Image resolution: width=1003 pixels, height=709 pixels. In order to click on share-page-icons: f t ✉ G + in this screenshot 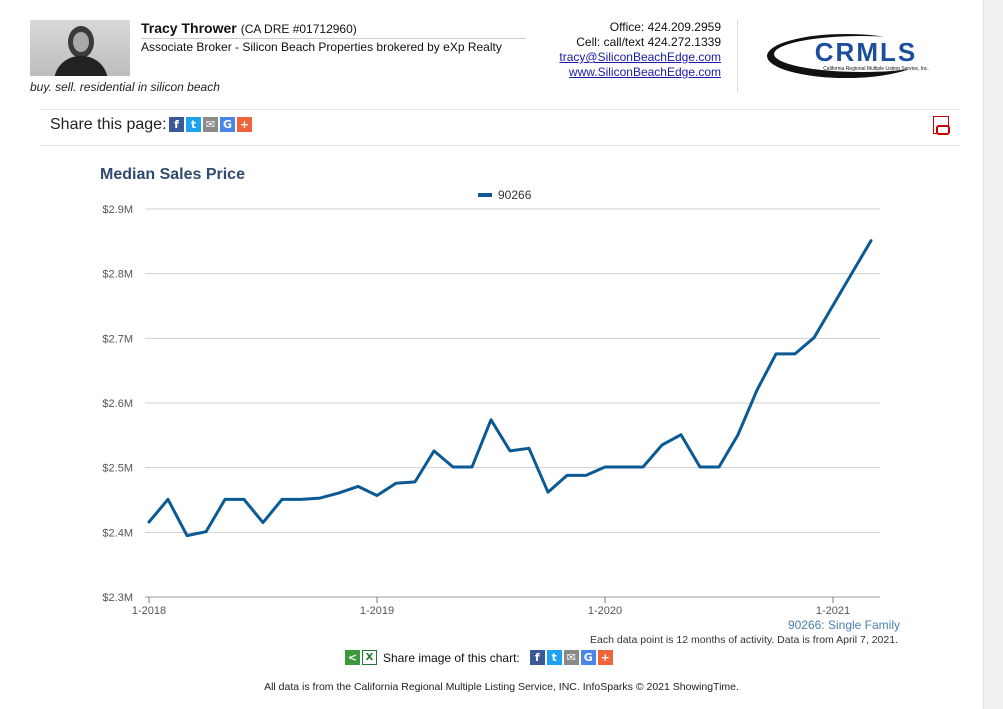, I will do `click(211, 125)`.